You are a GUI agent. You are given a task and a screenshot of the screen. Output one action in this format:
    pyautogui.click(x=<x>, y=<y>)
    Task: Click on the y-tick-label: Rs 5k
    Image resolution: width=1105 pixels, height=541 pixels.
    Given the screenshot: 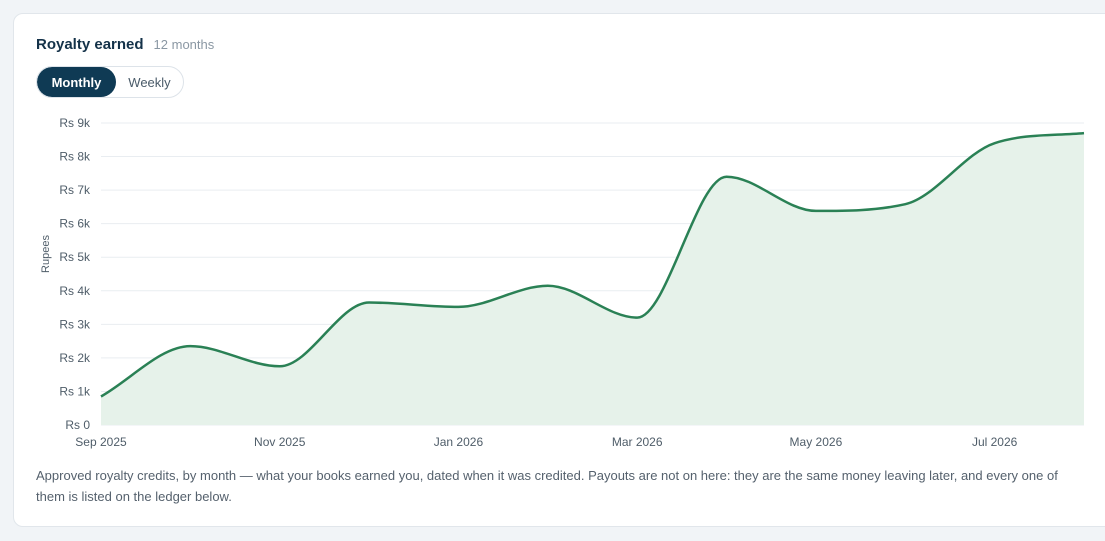 What is the action you would take?
    pyautogui.click(x=75, y=257)
    